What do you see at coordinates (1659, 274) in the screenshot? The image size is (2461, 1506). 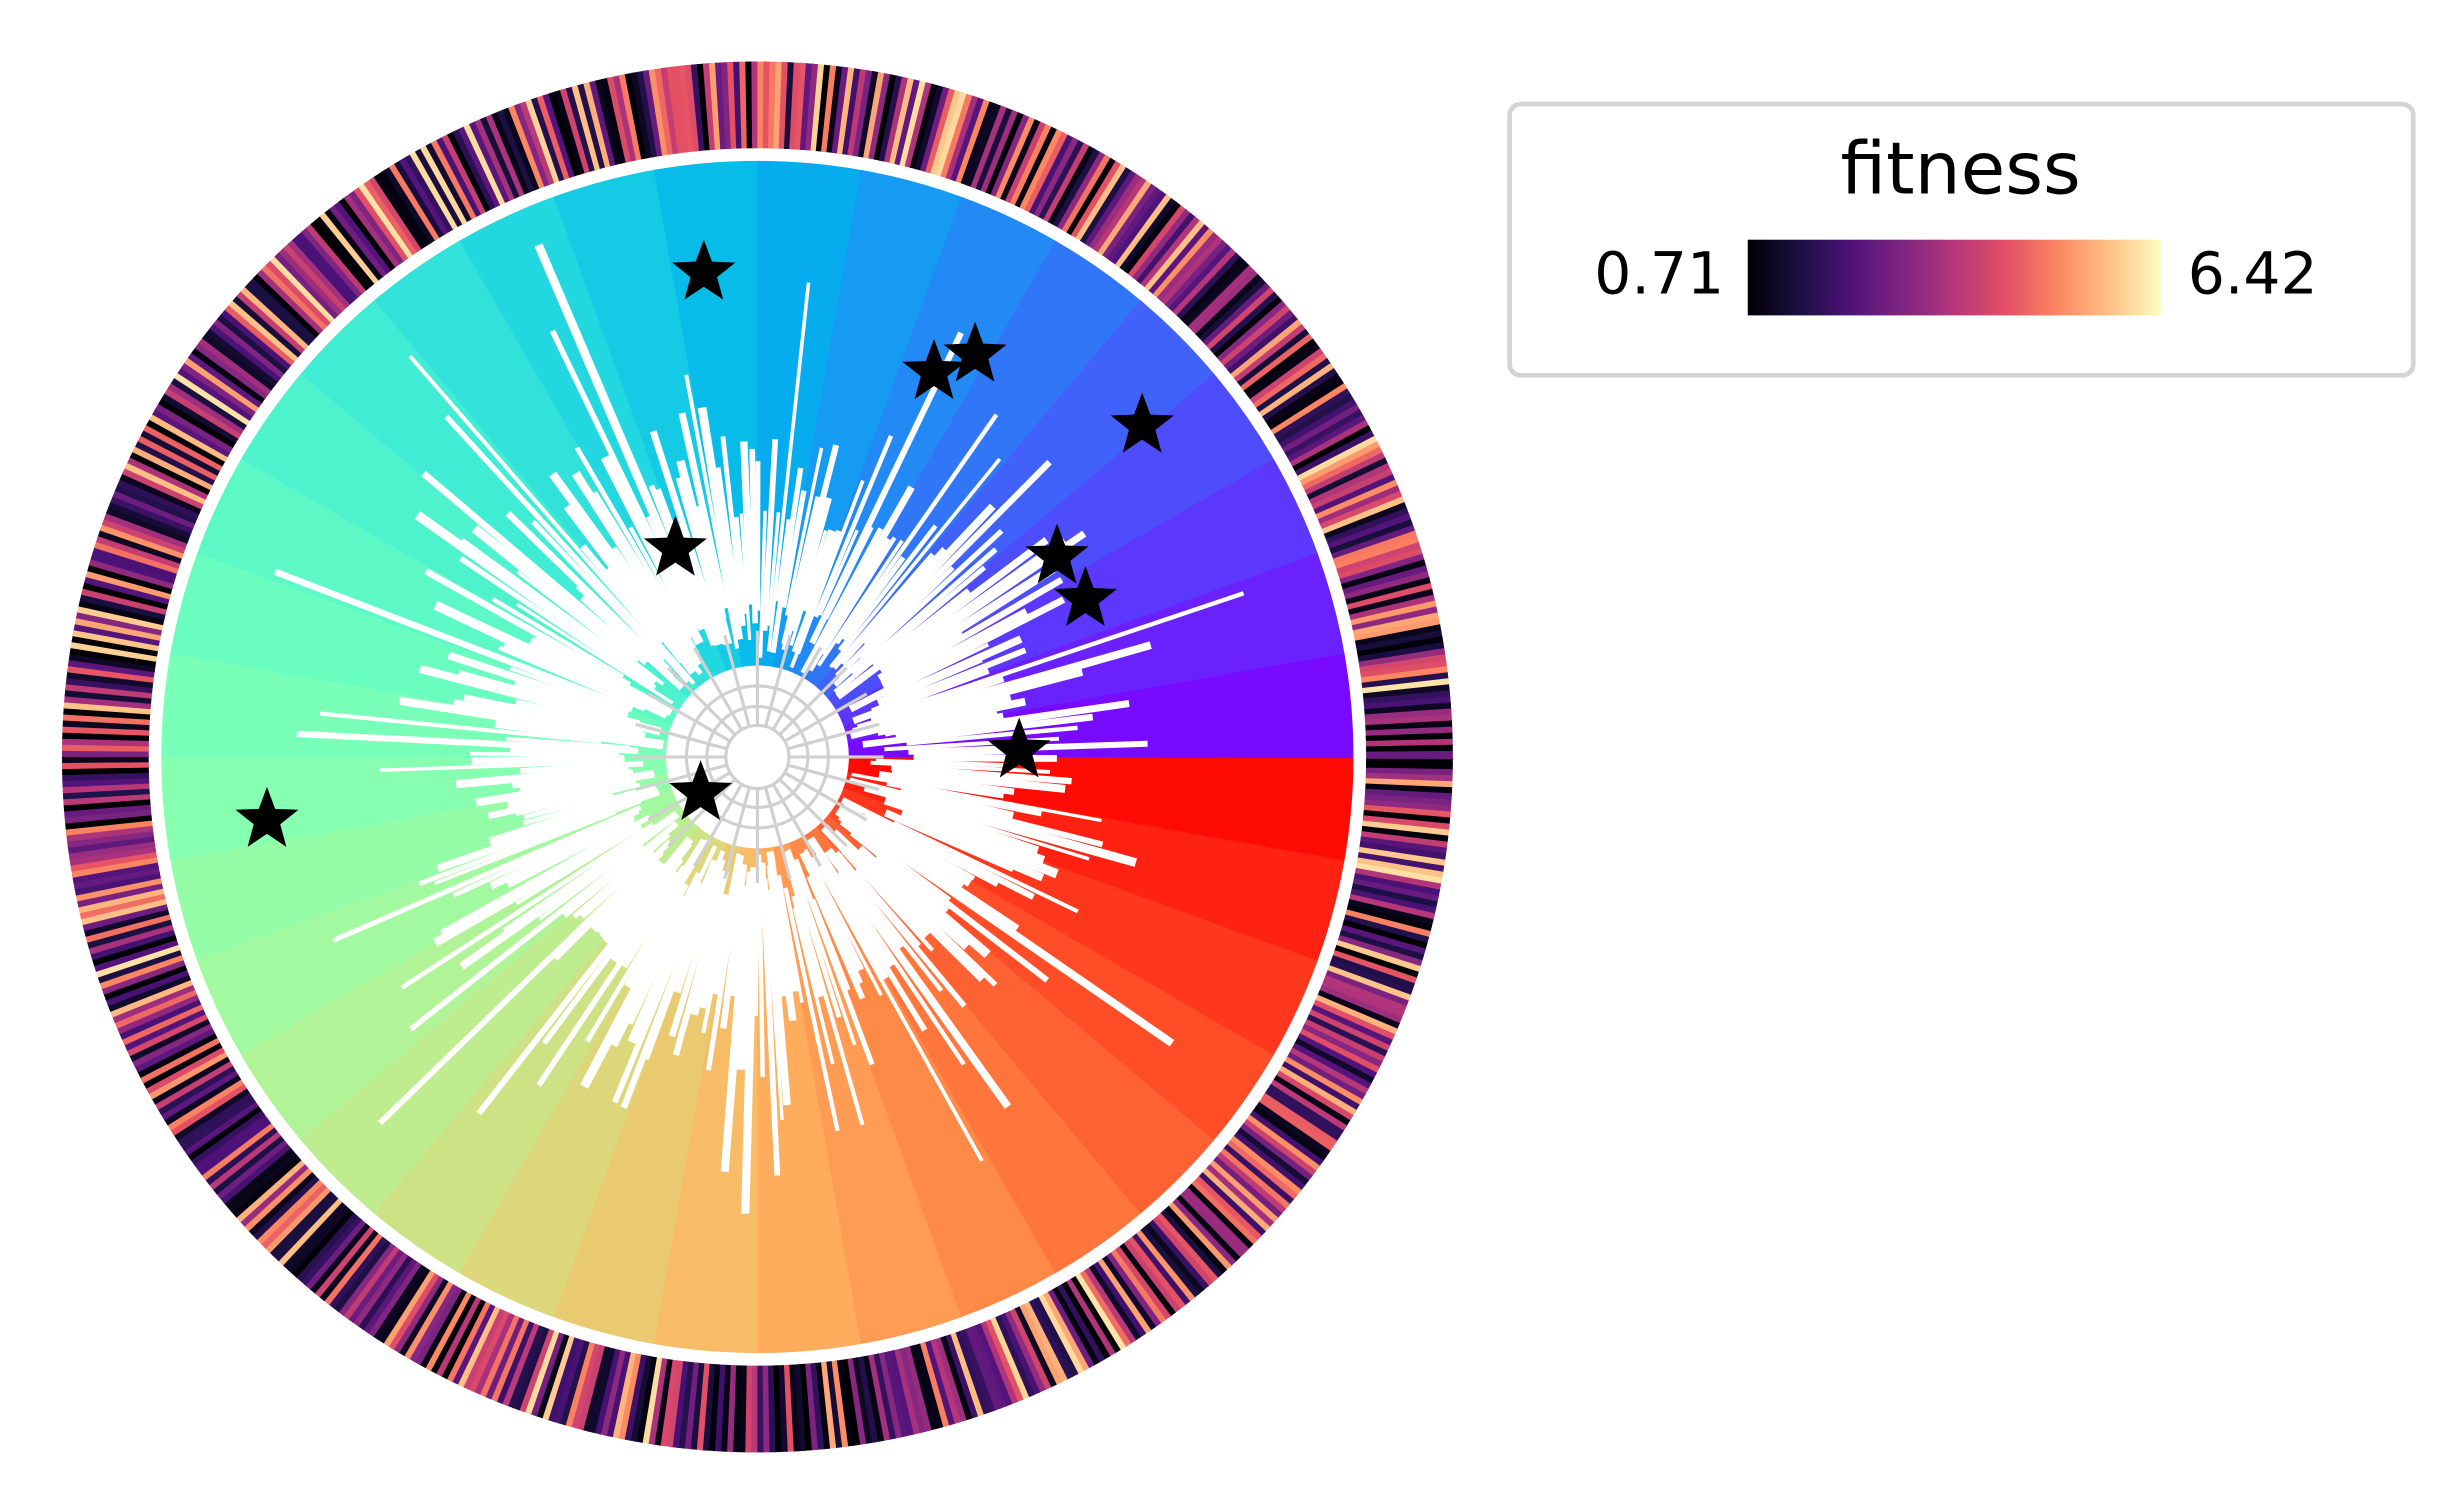 I see `colorbar-min-label: 0.71` at bounding box center [1659, 274].